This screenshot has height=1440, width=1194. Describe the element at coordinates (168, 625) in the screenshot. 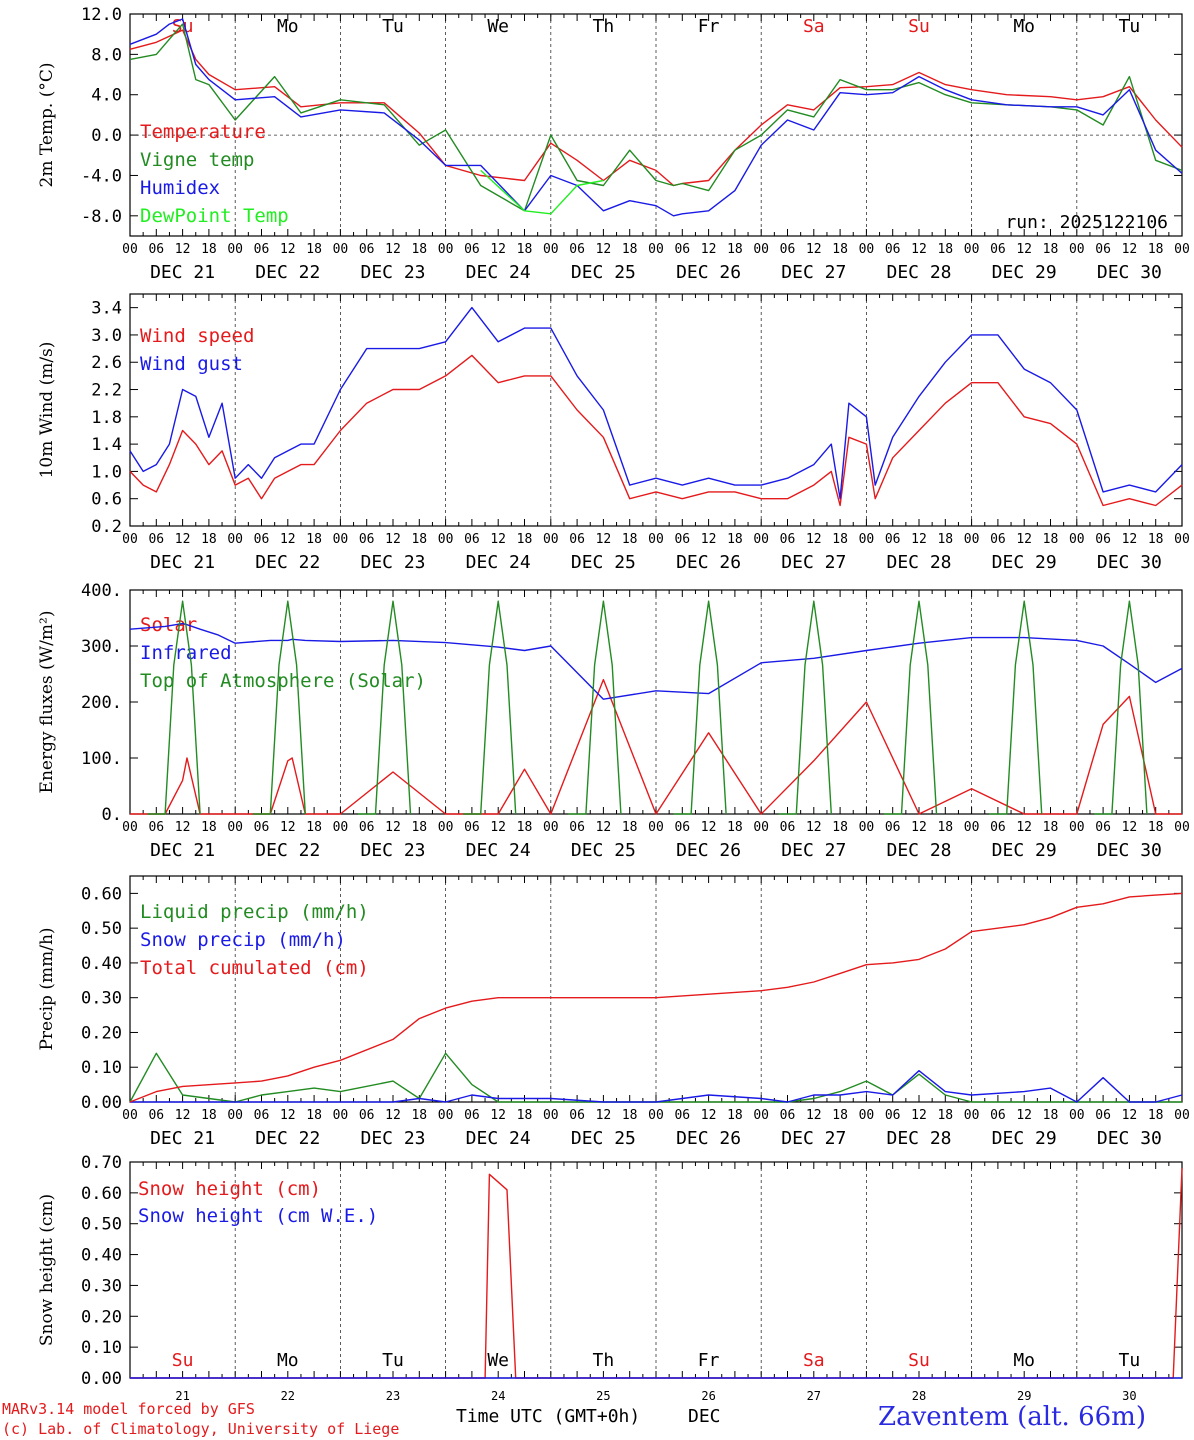

I see `legend-entry: Solar` at that location.